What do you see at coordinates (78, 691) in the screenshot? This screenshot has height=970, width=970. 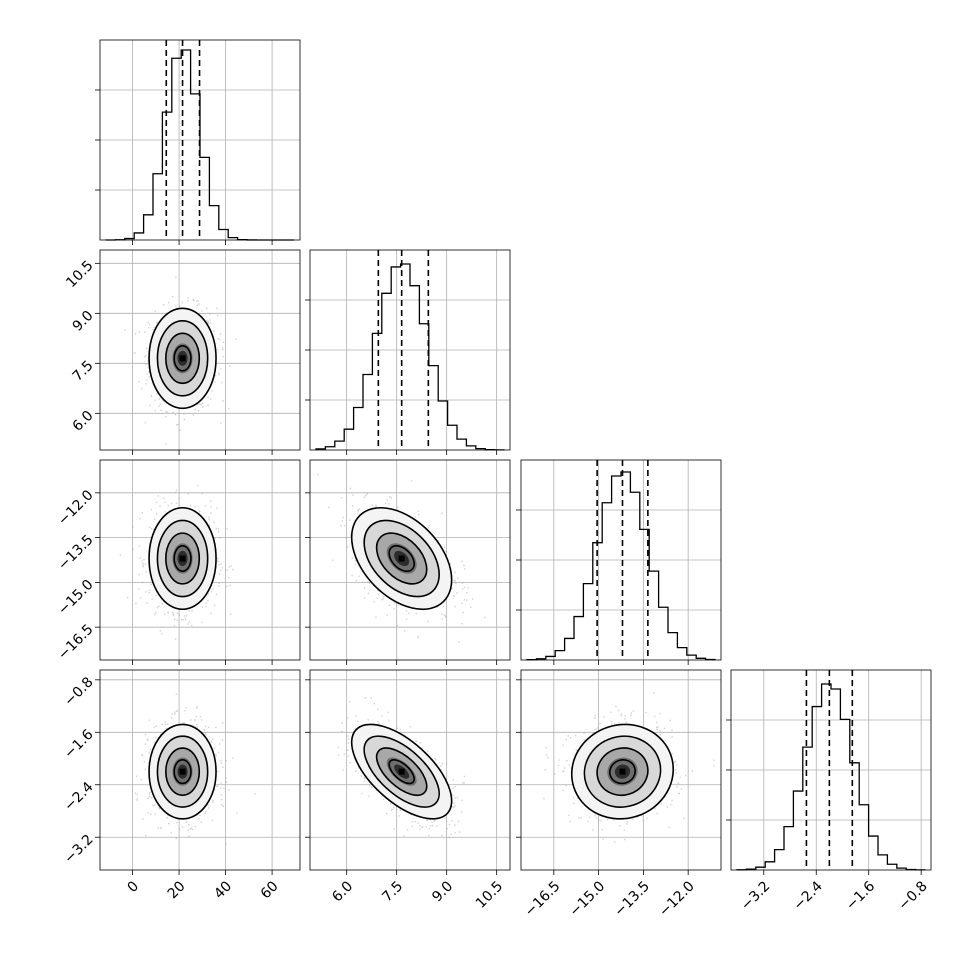 I see `y-tick-label: −0.8` at bounding box center [78, 691].